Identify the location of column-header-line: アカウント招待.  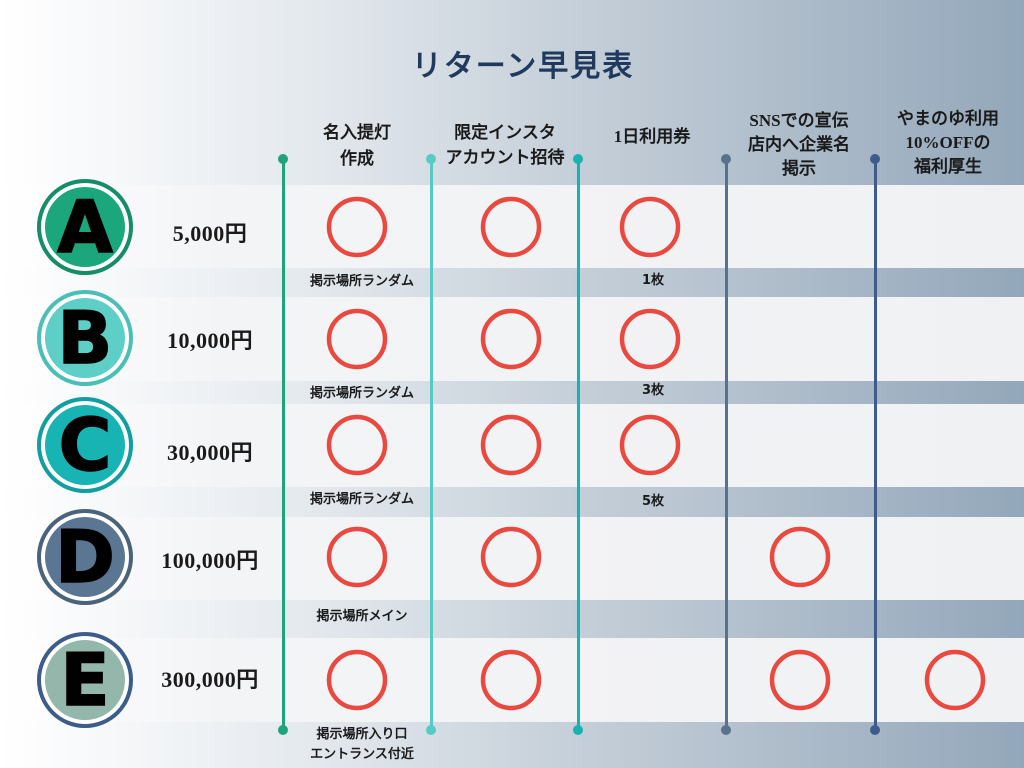
(505, 157).